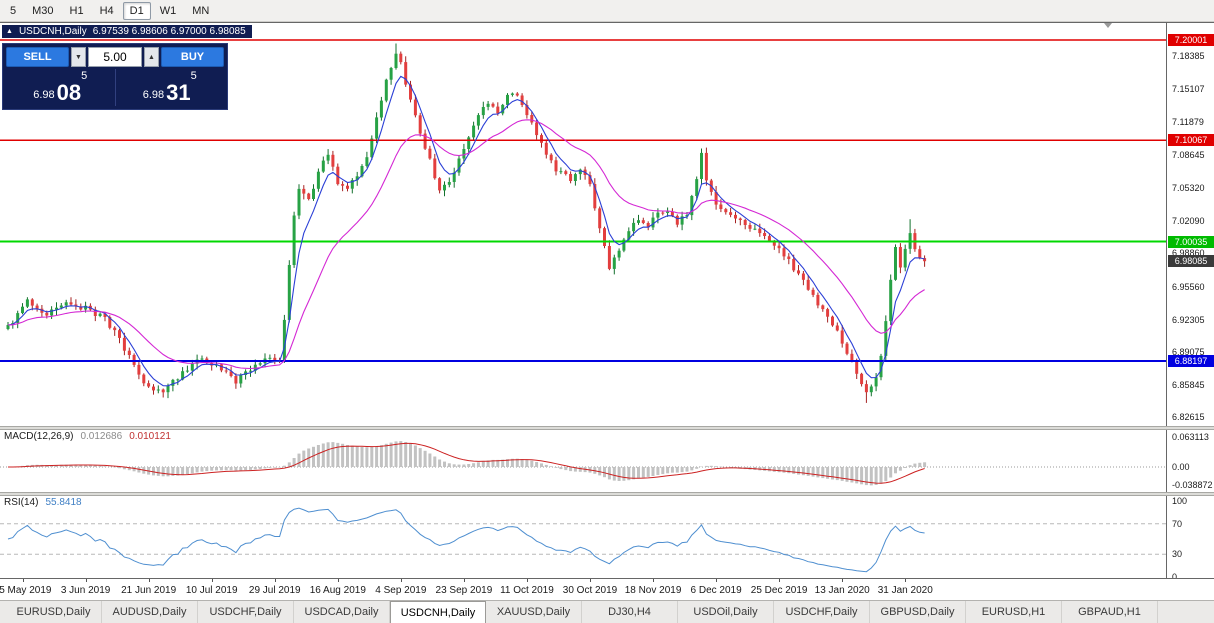  Describe the element at coordinates (43, 502) in the screenshot. I see `rsi-label: RSI(14) 55.8418` at that location.